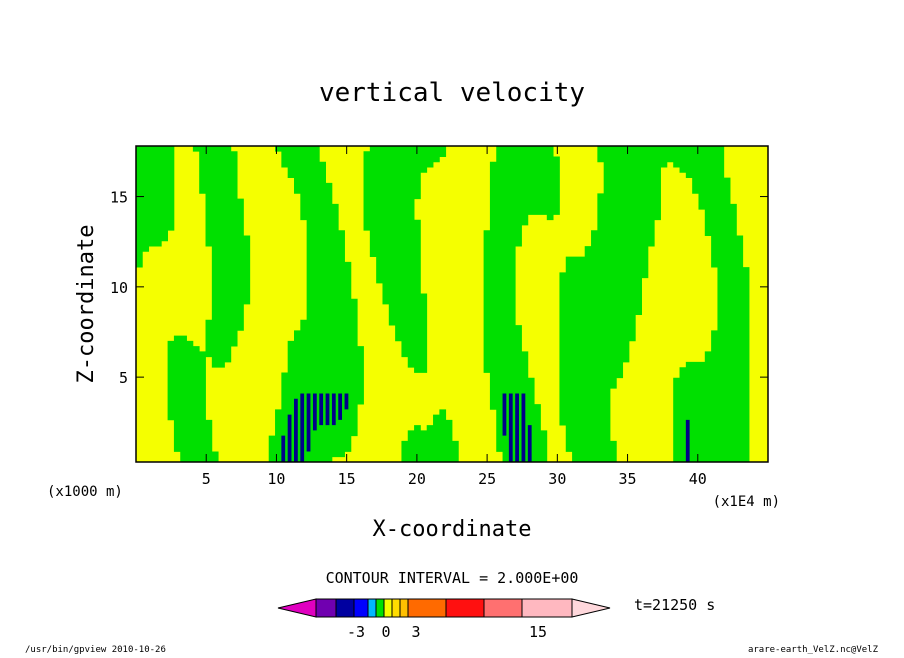 The image size is (904, 658). I want to click on x-axis-label: X-coordinate, so click(452, 529).